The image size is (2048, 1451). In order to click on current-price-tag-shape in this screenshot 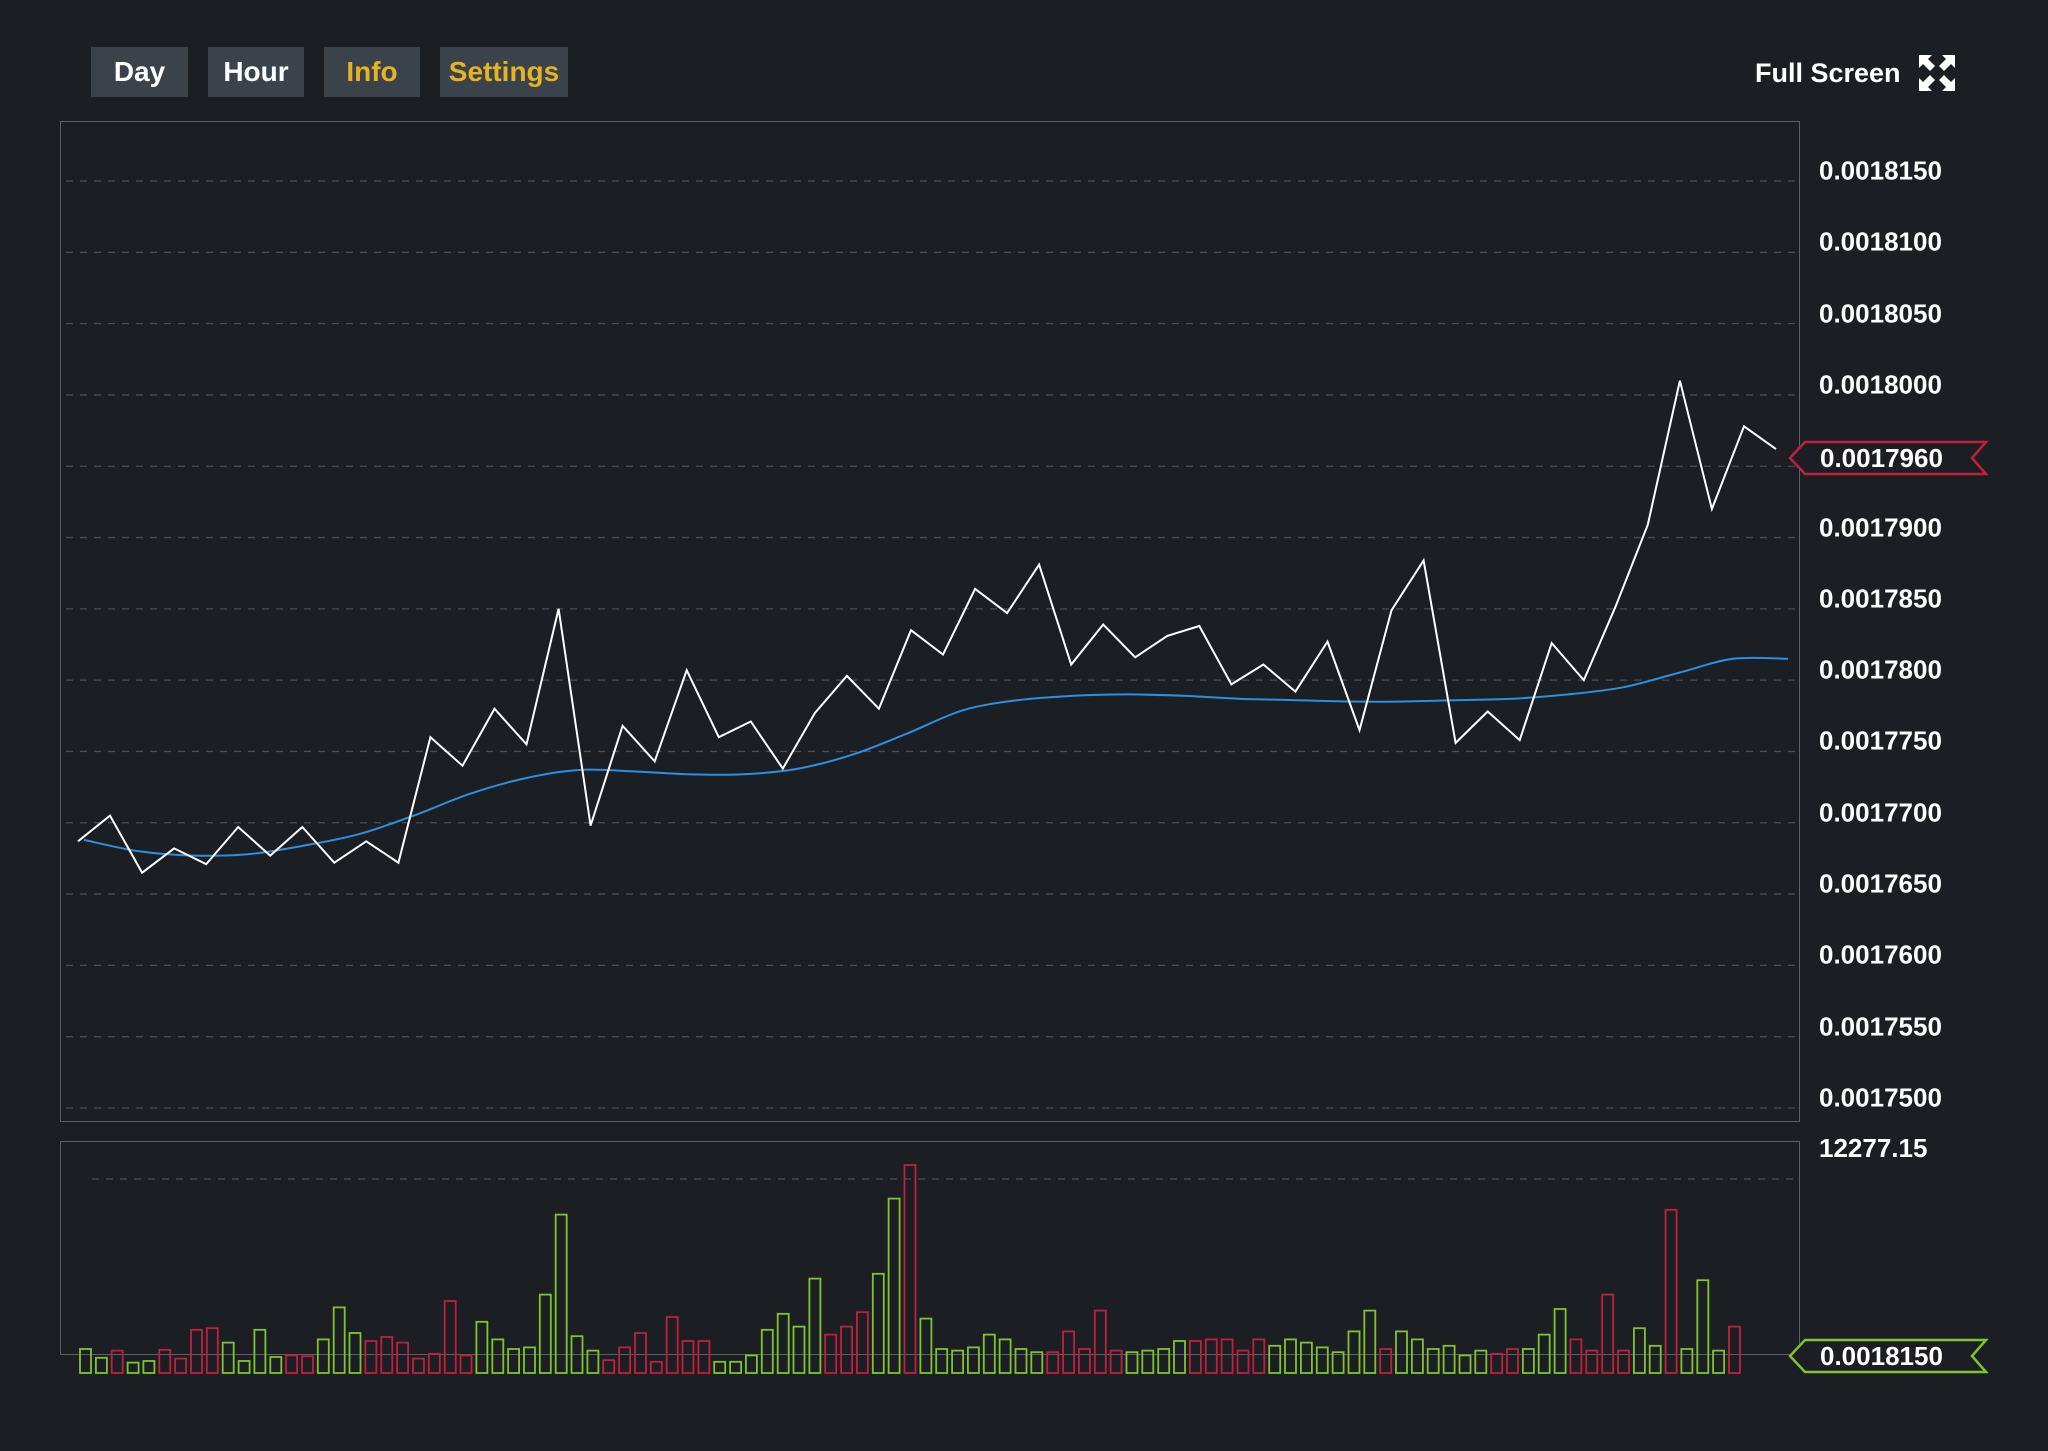, I will do `click(1888, 458)`.